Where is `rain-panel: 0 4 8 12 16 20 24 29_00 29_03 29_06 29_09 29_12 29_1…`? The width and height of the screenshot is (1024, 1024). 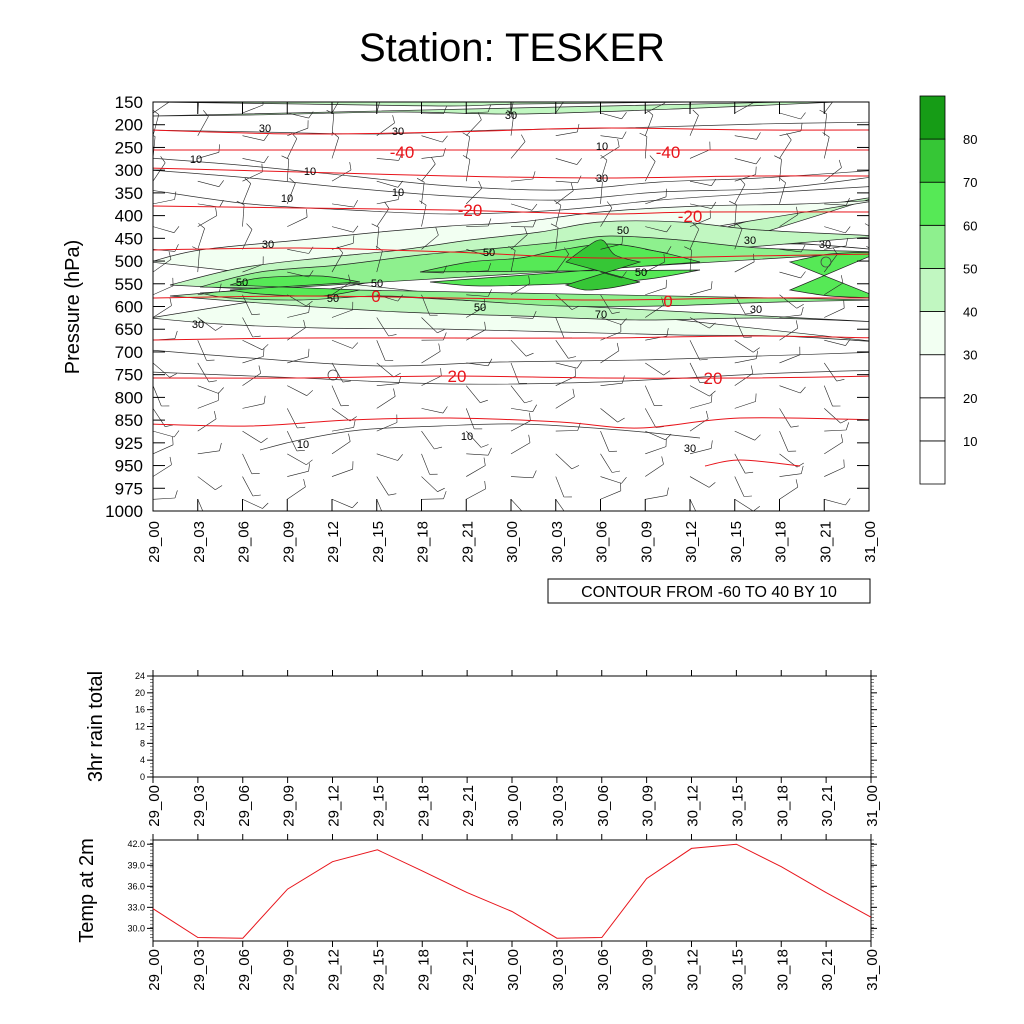
rain-panel: 0 4 8 12 16 20 24 29_00 29_03 29_06 29_09 29_12 29_1… is located at coordinates (483, 748).